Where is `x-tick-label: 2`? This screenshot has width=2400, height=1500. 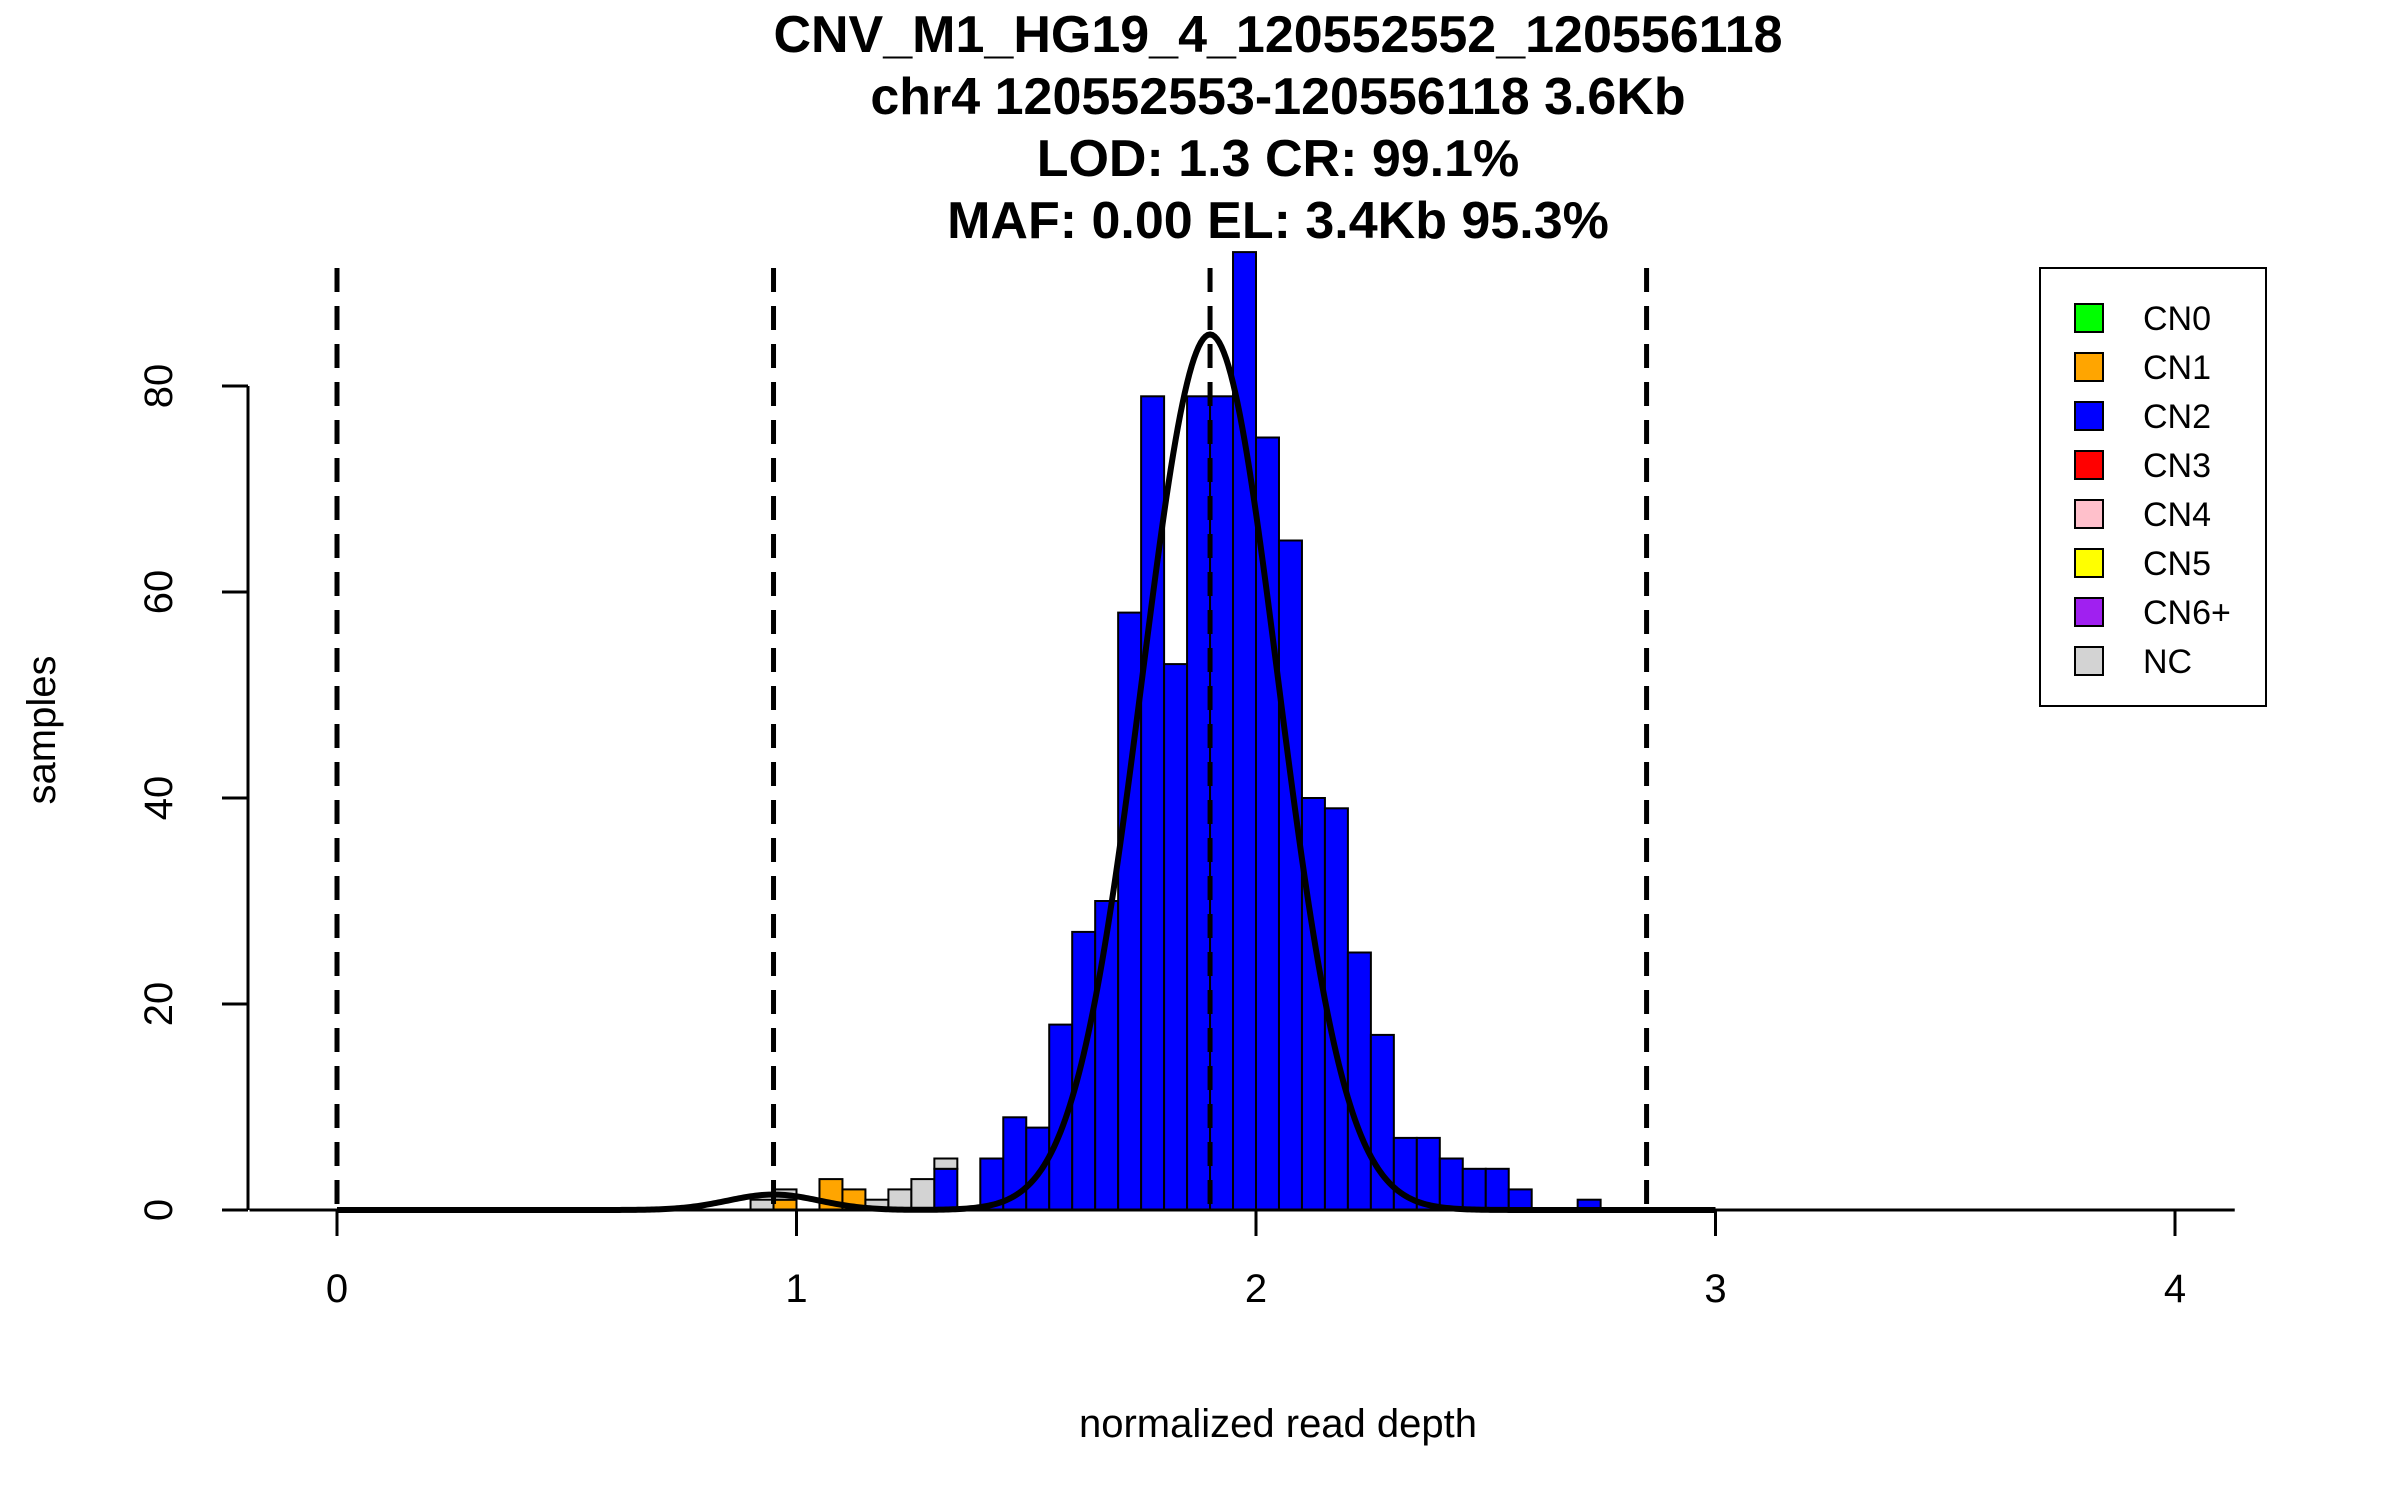 x-tick-label: 2 is located at coordinates (1256, 1289).